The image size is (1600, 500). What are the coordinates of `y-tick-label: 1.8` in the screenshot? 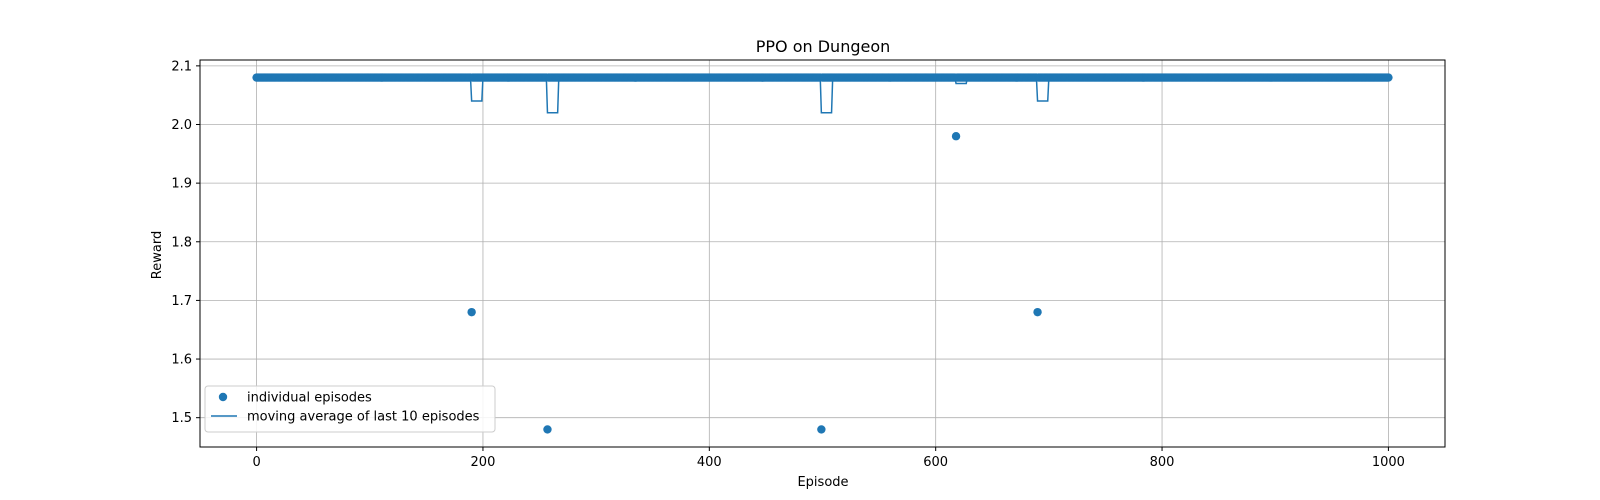 It's located at (181, 242).